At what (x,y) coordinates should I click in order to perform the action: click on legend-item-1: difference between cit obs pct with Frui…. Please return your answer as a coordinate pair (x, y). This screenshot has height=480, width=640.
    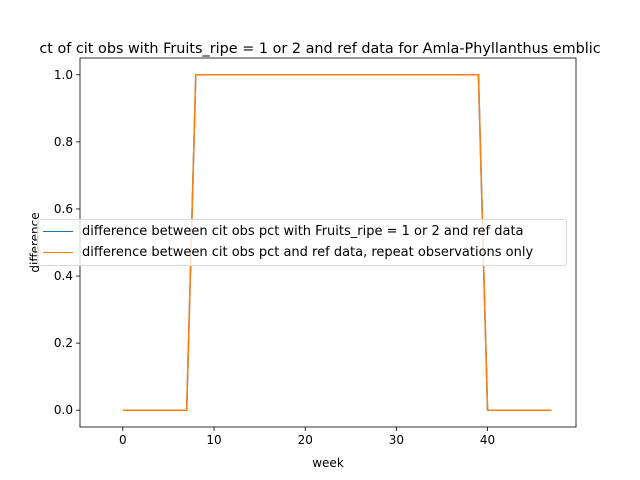
    Looking at the image, I should click on (302, 232).